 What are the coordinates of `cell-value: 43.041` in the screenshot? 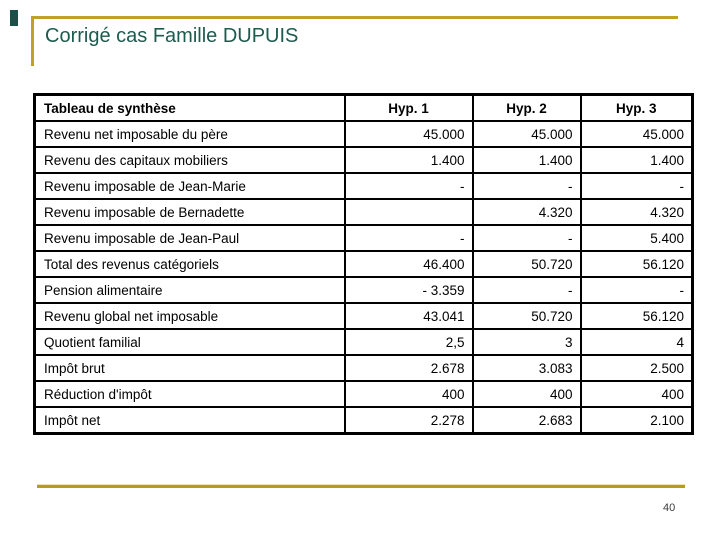 It's located at (408, 316).